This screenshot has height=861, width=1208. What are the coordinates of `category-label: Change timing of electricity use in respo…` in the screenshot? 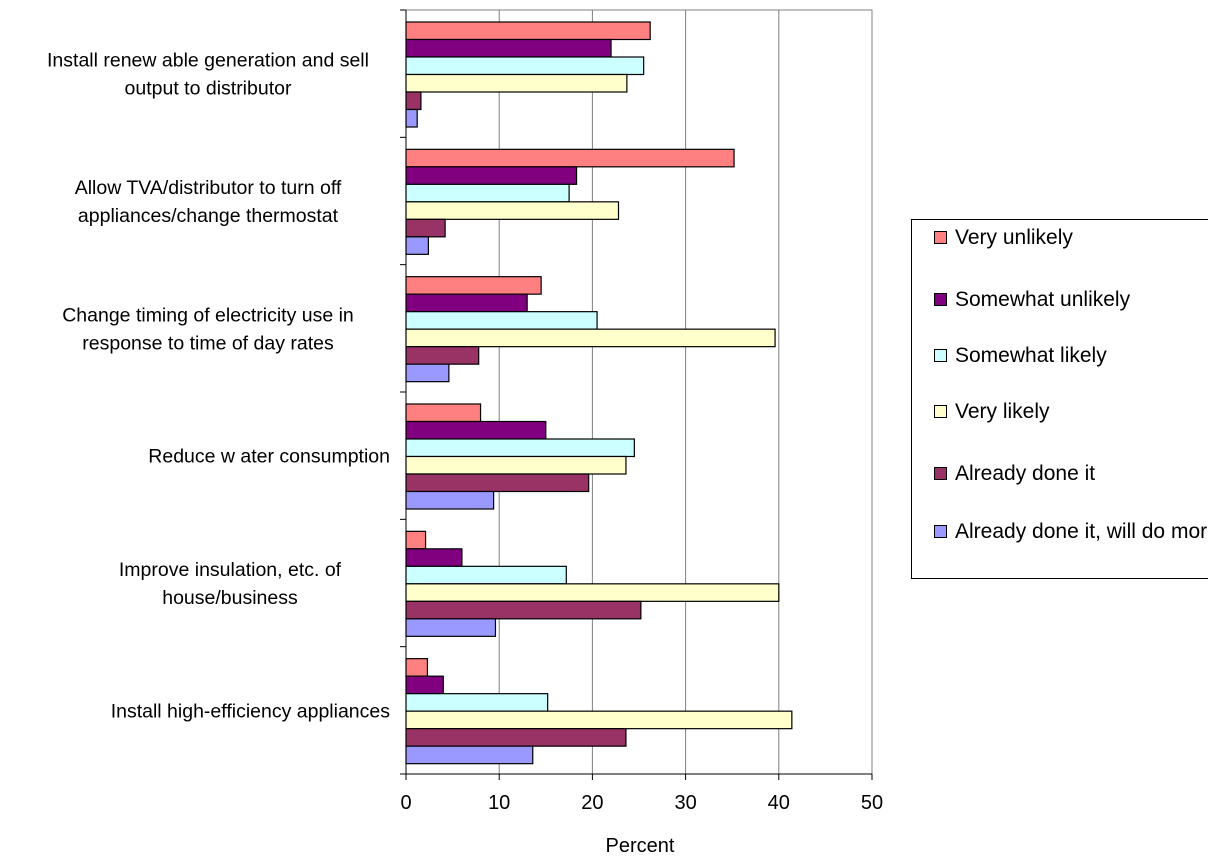 It's located at (208, 329).